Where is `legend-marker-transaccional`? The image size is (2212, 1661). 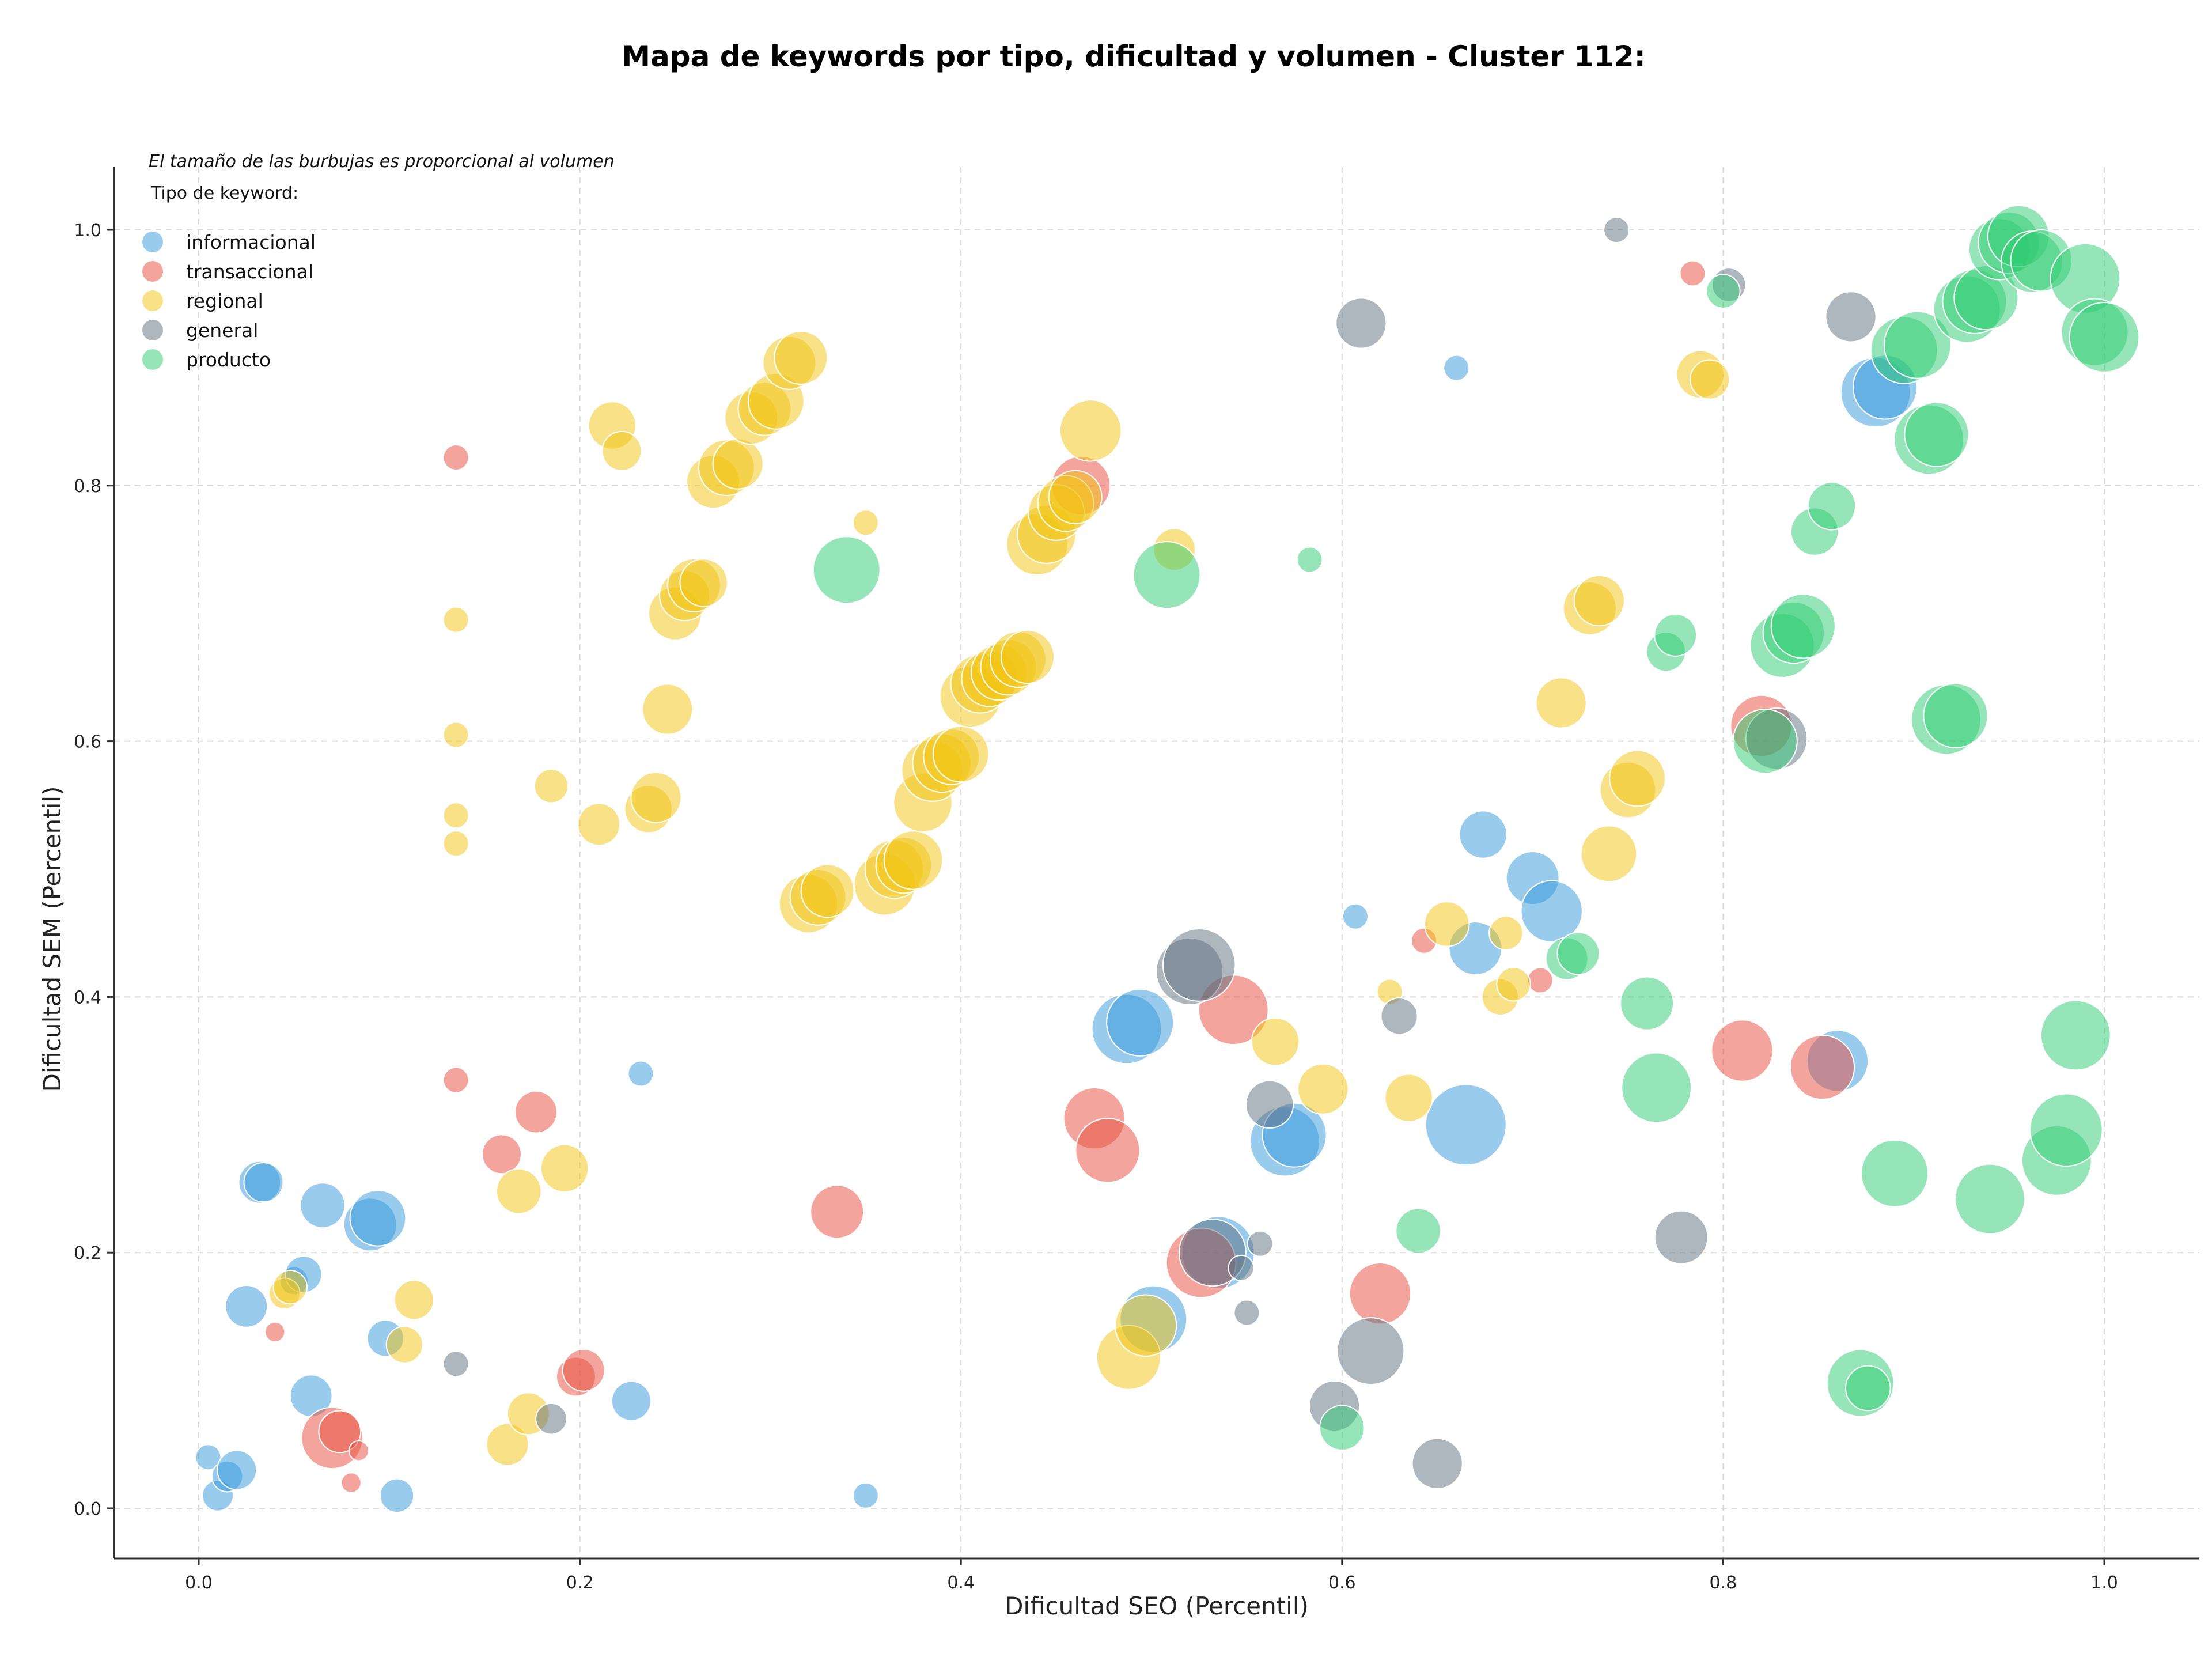 legend-marker-transaccional is located at coordinates (152, 271).